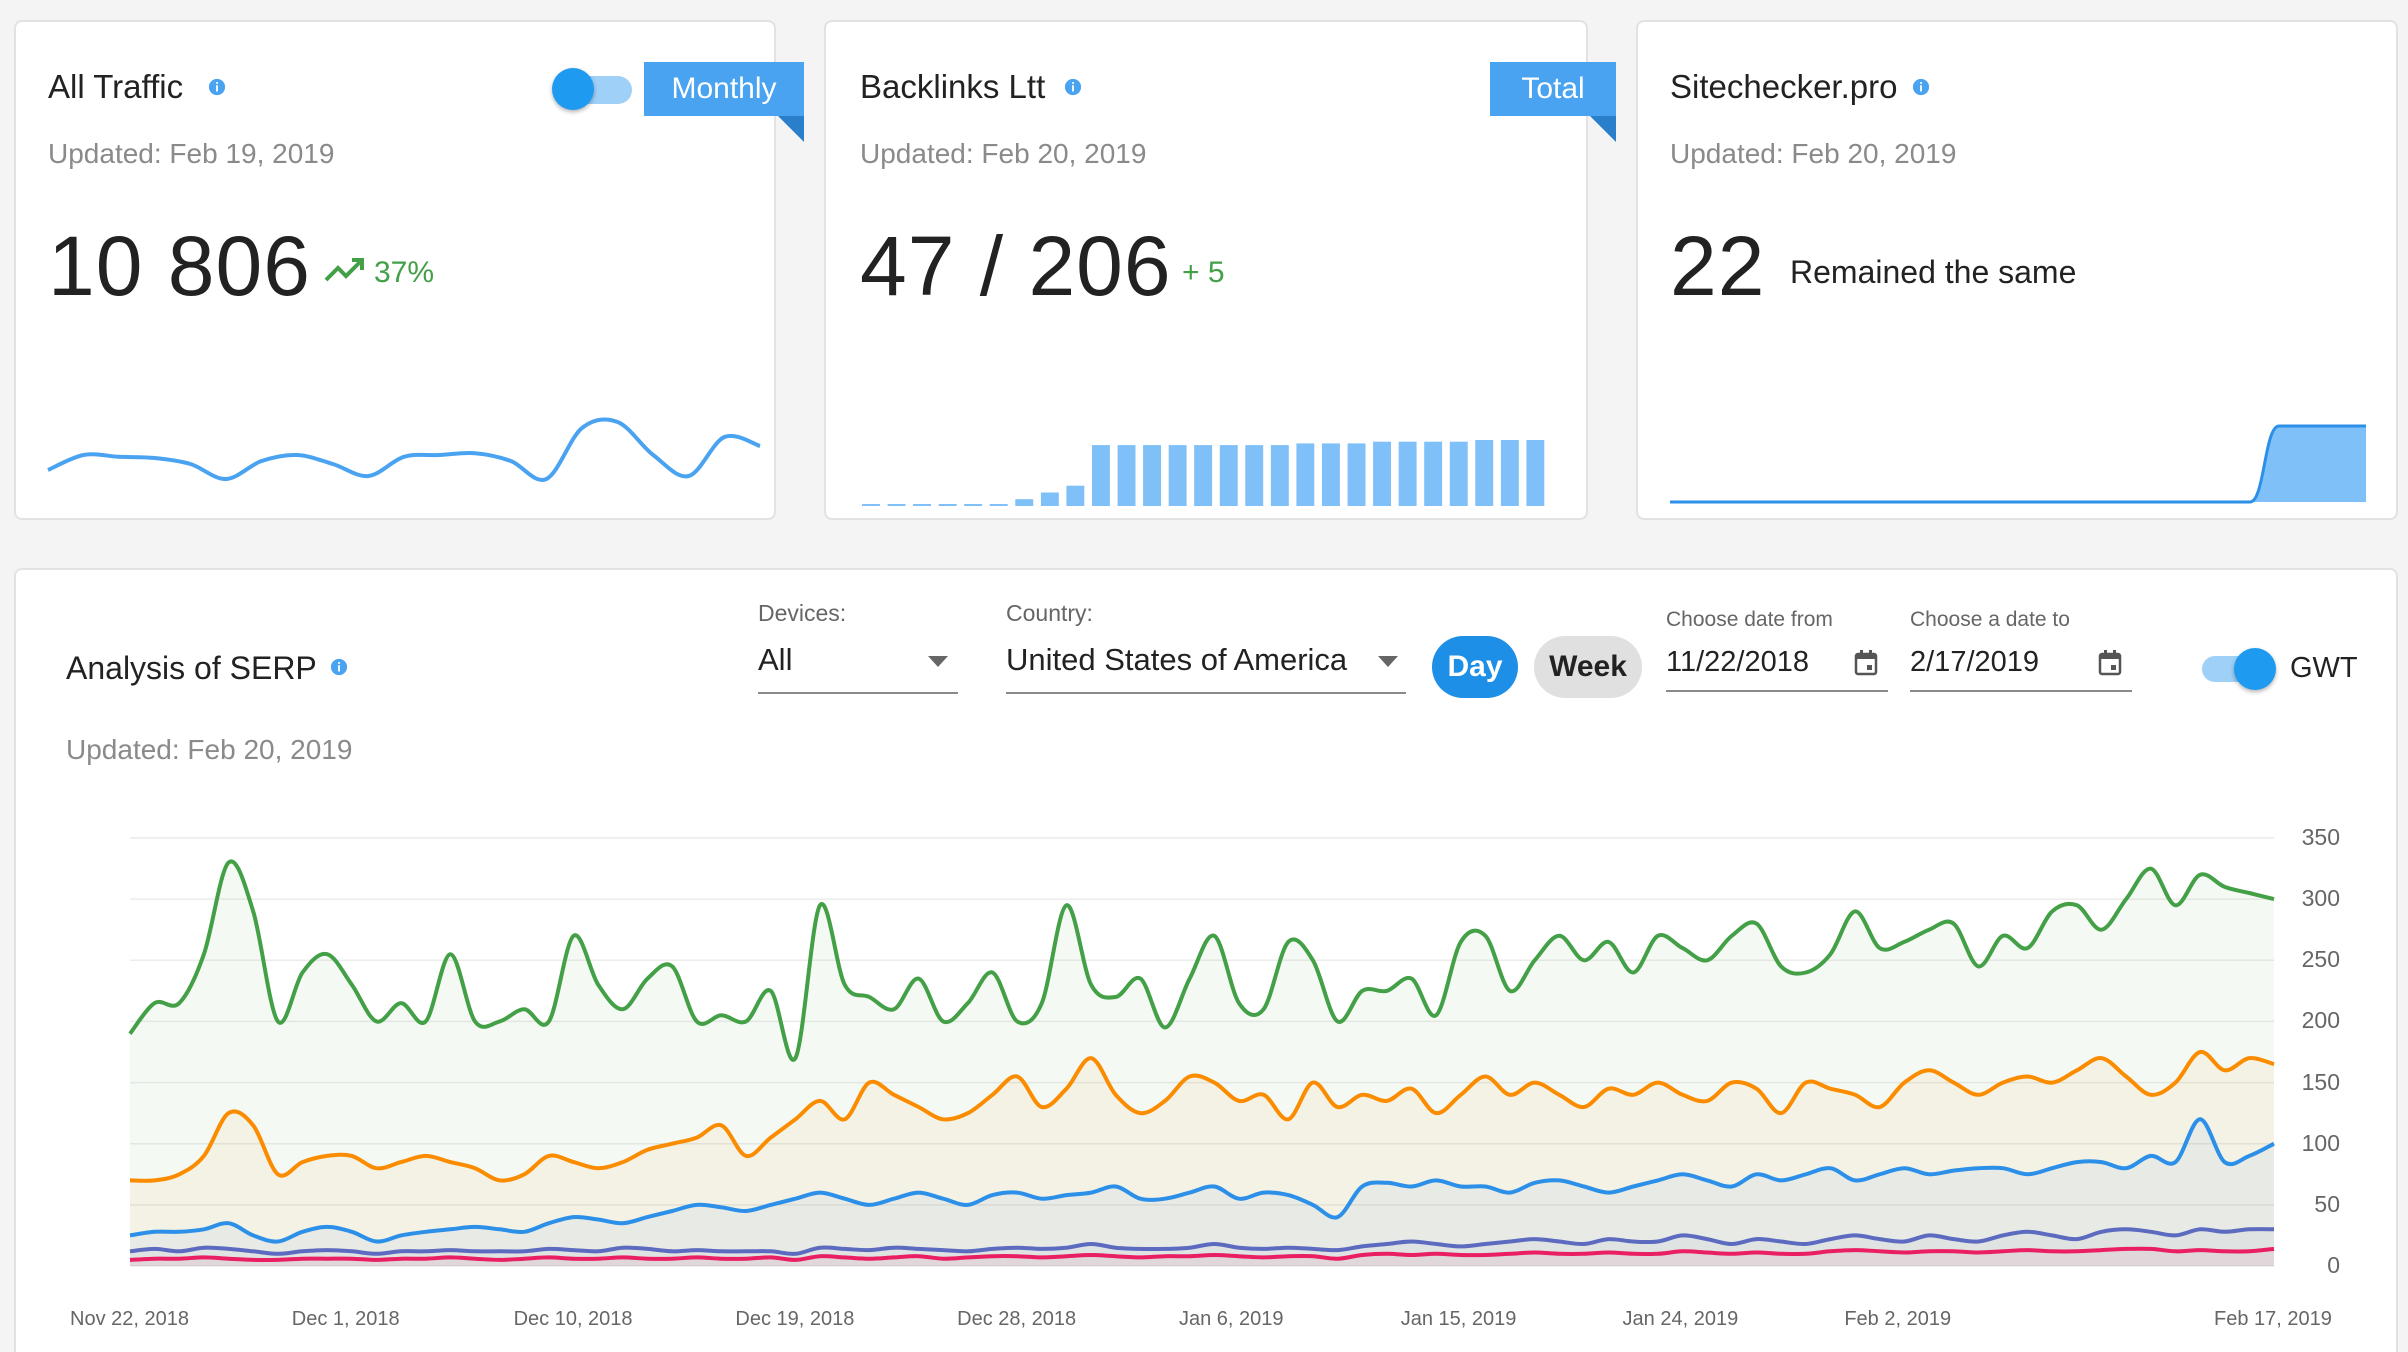  What do you see at coordinates (1680, 1319) in the screenshot?
I see `x-tick-label: Jan 24, 2019` at bounding box center [1680, 1319].